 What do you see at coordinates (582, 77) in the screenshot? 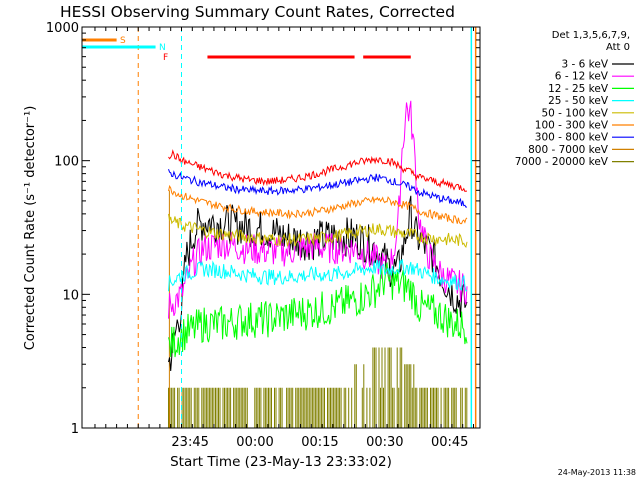
I see `legend-label: 6 - 12 keV` at bounding box center [582, 77].